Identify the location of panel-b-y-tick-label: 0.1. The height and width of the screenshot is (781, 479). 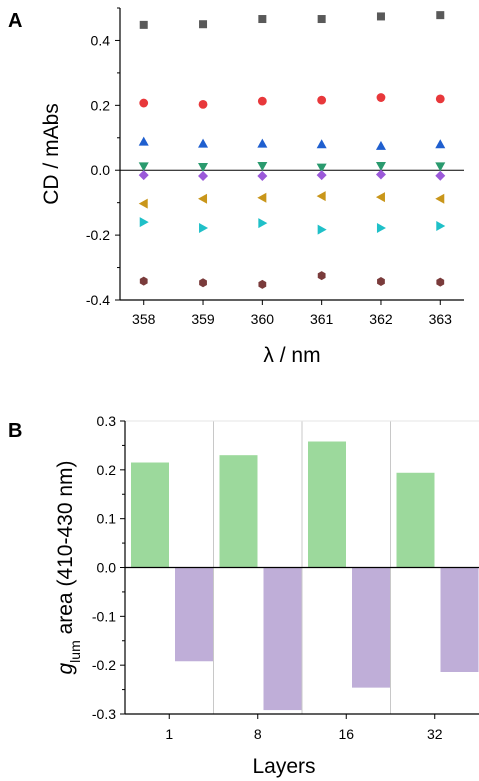
(107, 519).